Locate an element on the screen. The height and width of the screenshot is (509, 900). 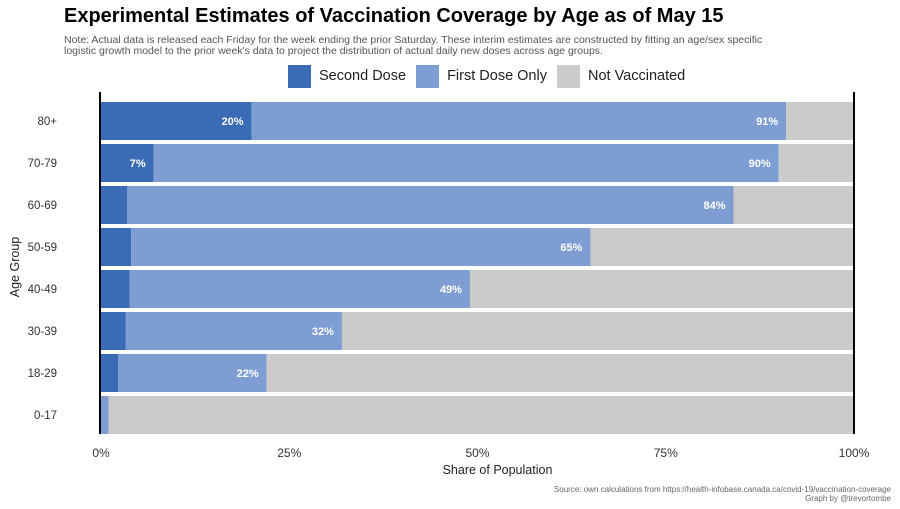
y-tick-label-60-69: 60-69 is located at coordinates (42, 206).